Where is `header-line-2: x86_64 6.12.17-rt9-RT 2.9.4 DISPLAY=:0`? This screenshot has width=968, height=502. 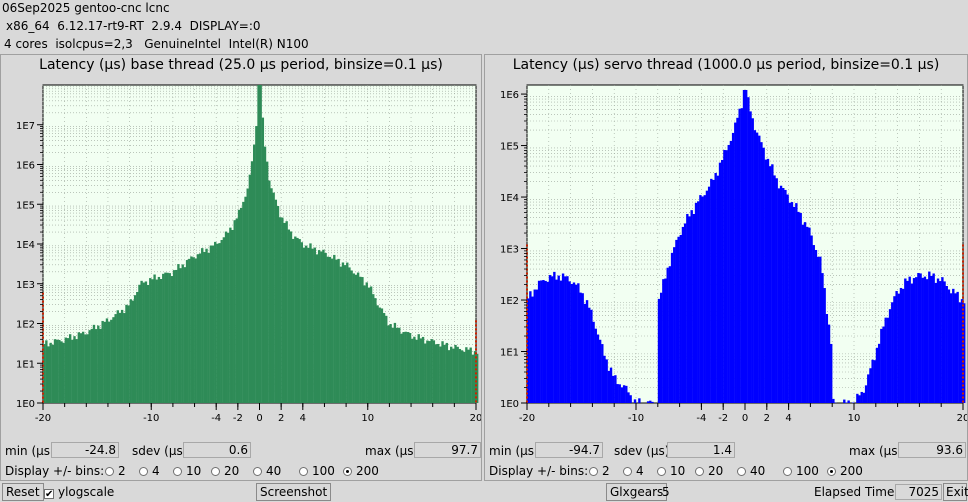
header-line-2: x86_64 6.12.17-rt9-RT 2.9.4 DISPLAY=:0 is located at coordinates (133, 26).